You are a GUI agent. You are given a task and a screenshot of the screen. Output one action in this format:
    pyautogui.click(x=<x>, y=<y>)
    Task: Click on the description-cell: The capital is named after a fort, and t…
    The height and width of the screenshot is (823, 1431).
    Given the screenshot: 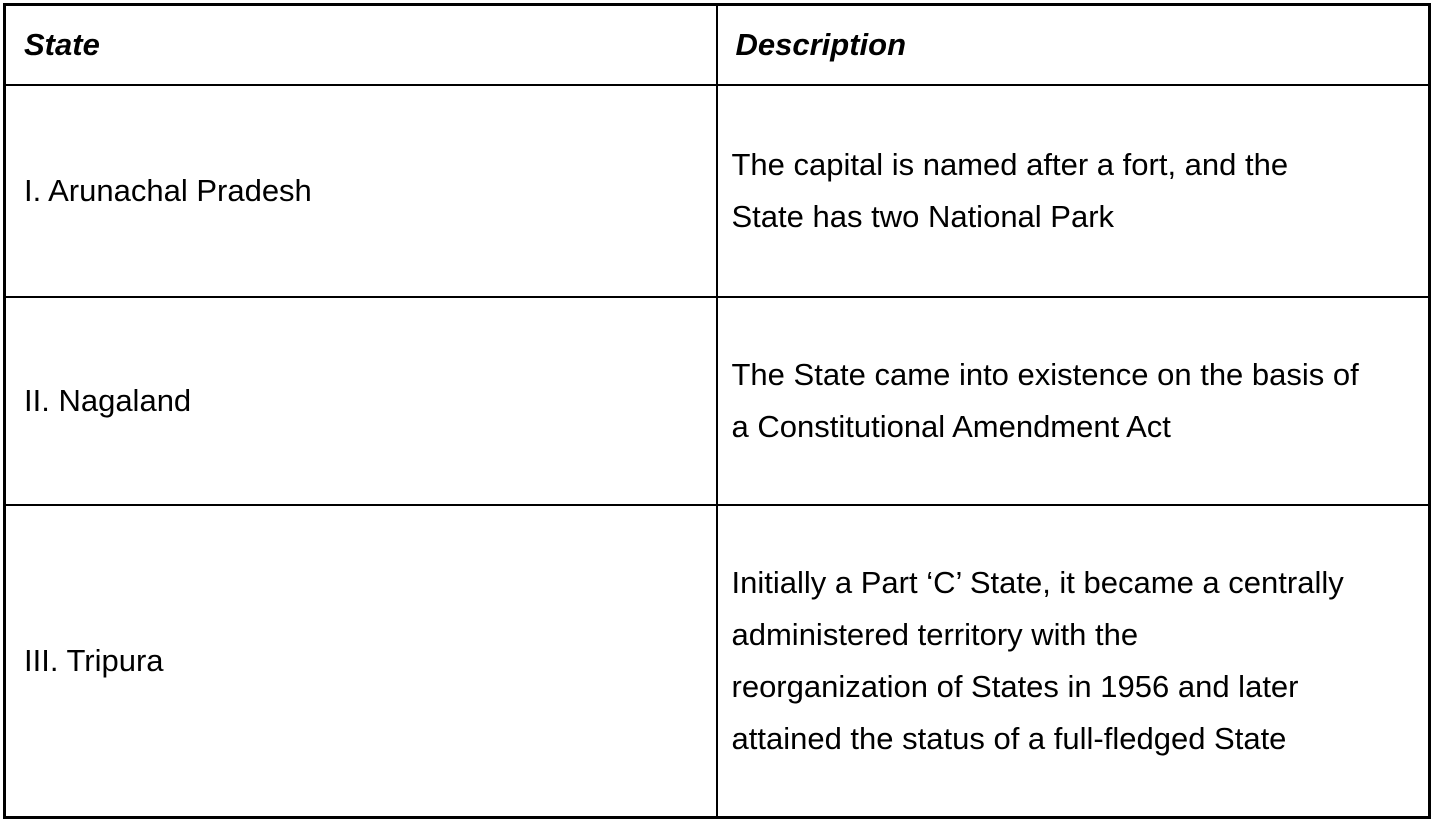 What is the action you would take?
    pyautogui.click(x=1073, y=190)
    